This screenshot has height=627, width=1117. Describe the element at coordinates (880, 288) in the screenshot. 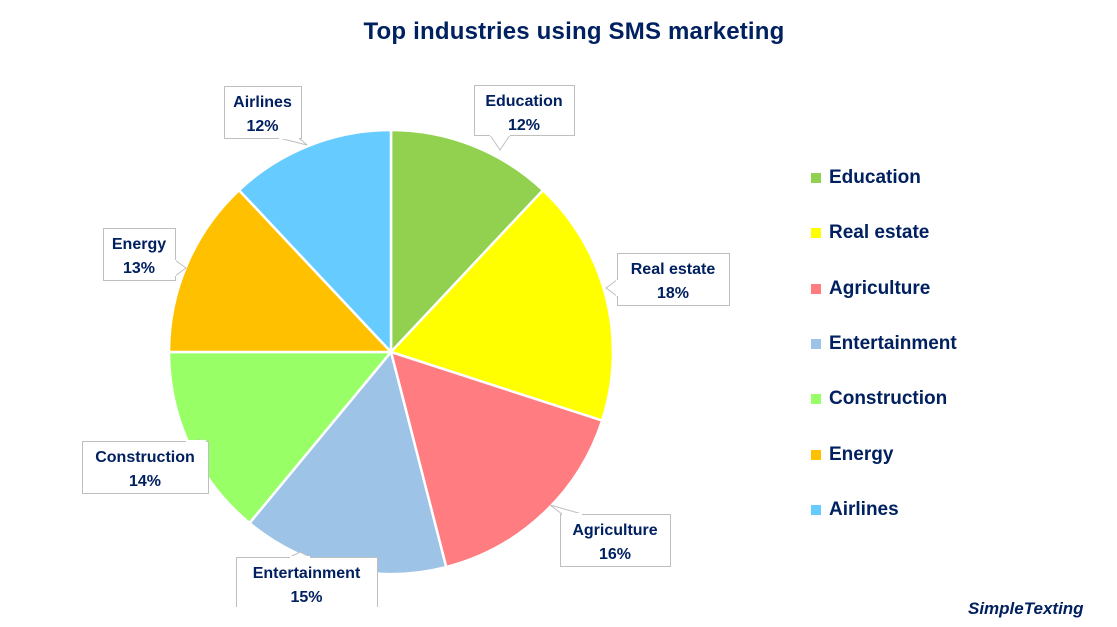

I see `legend-label: Agriculture` at that location.